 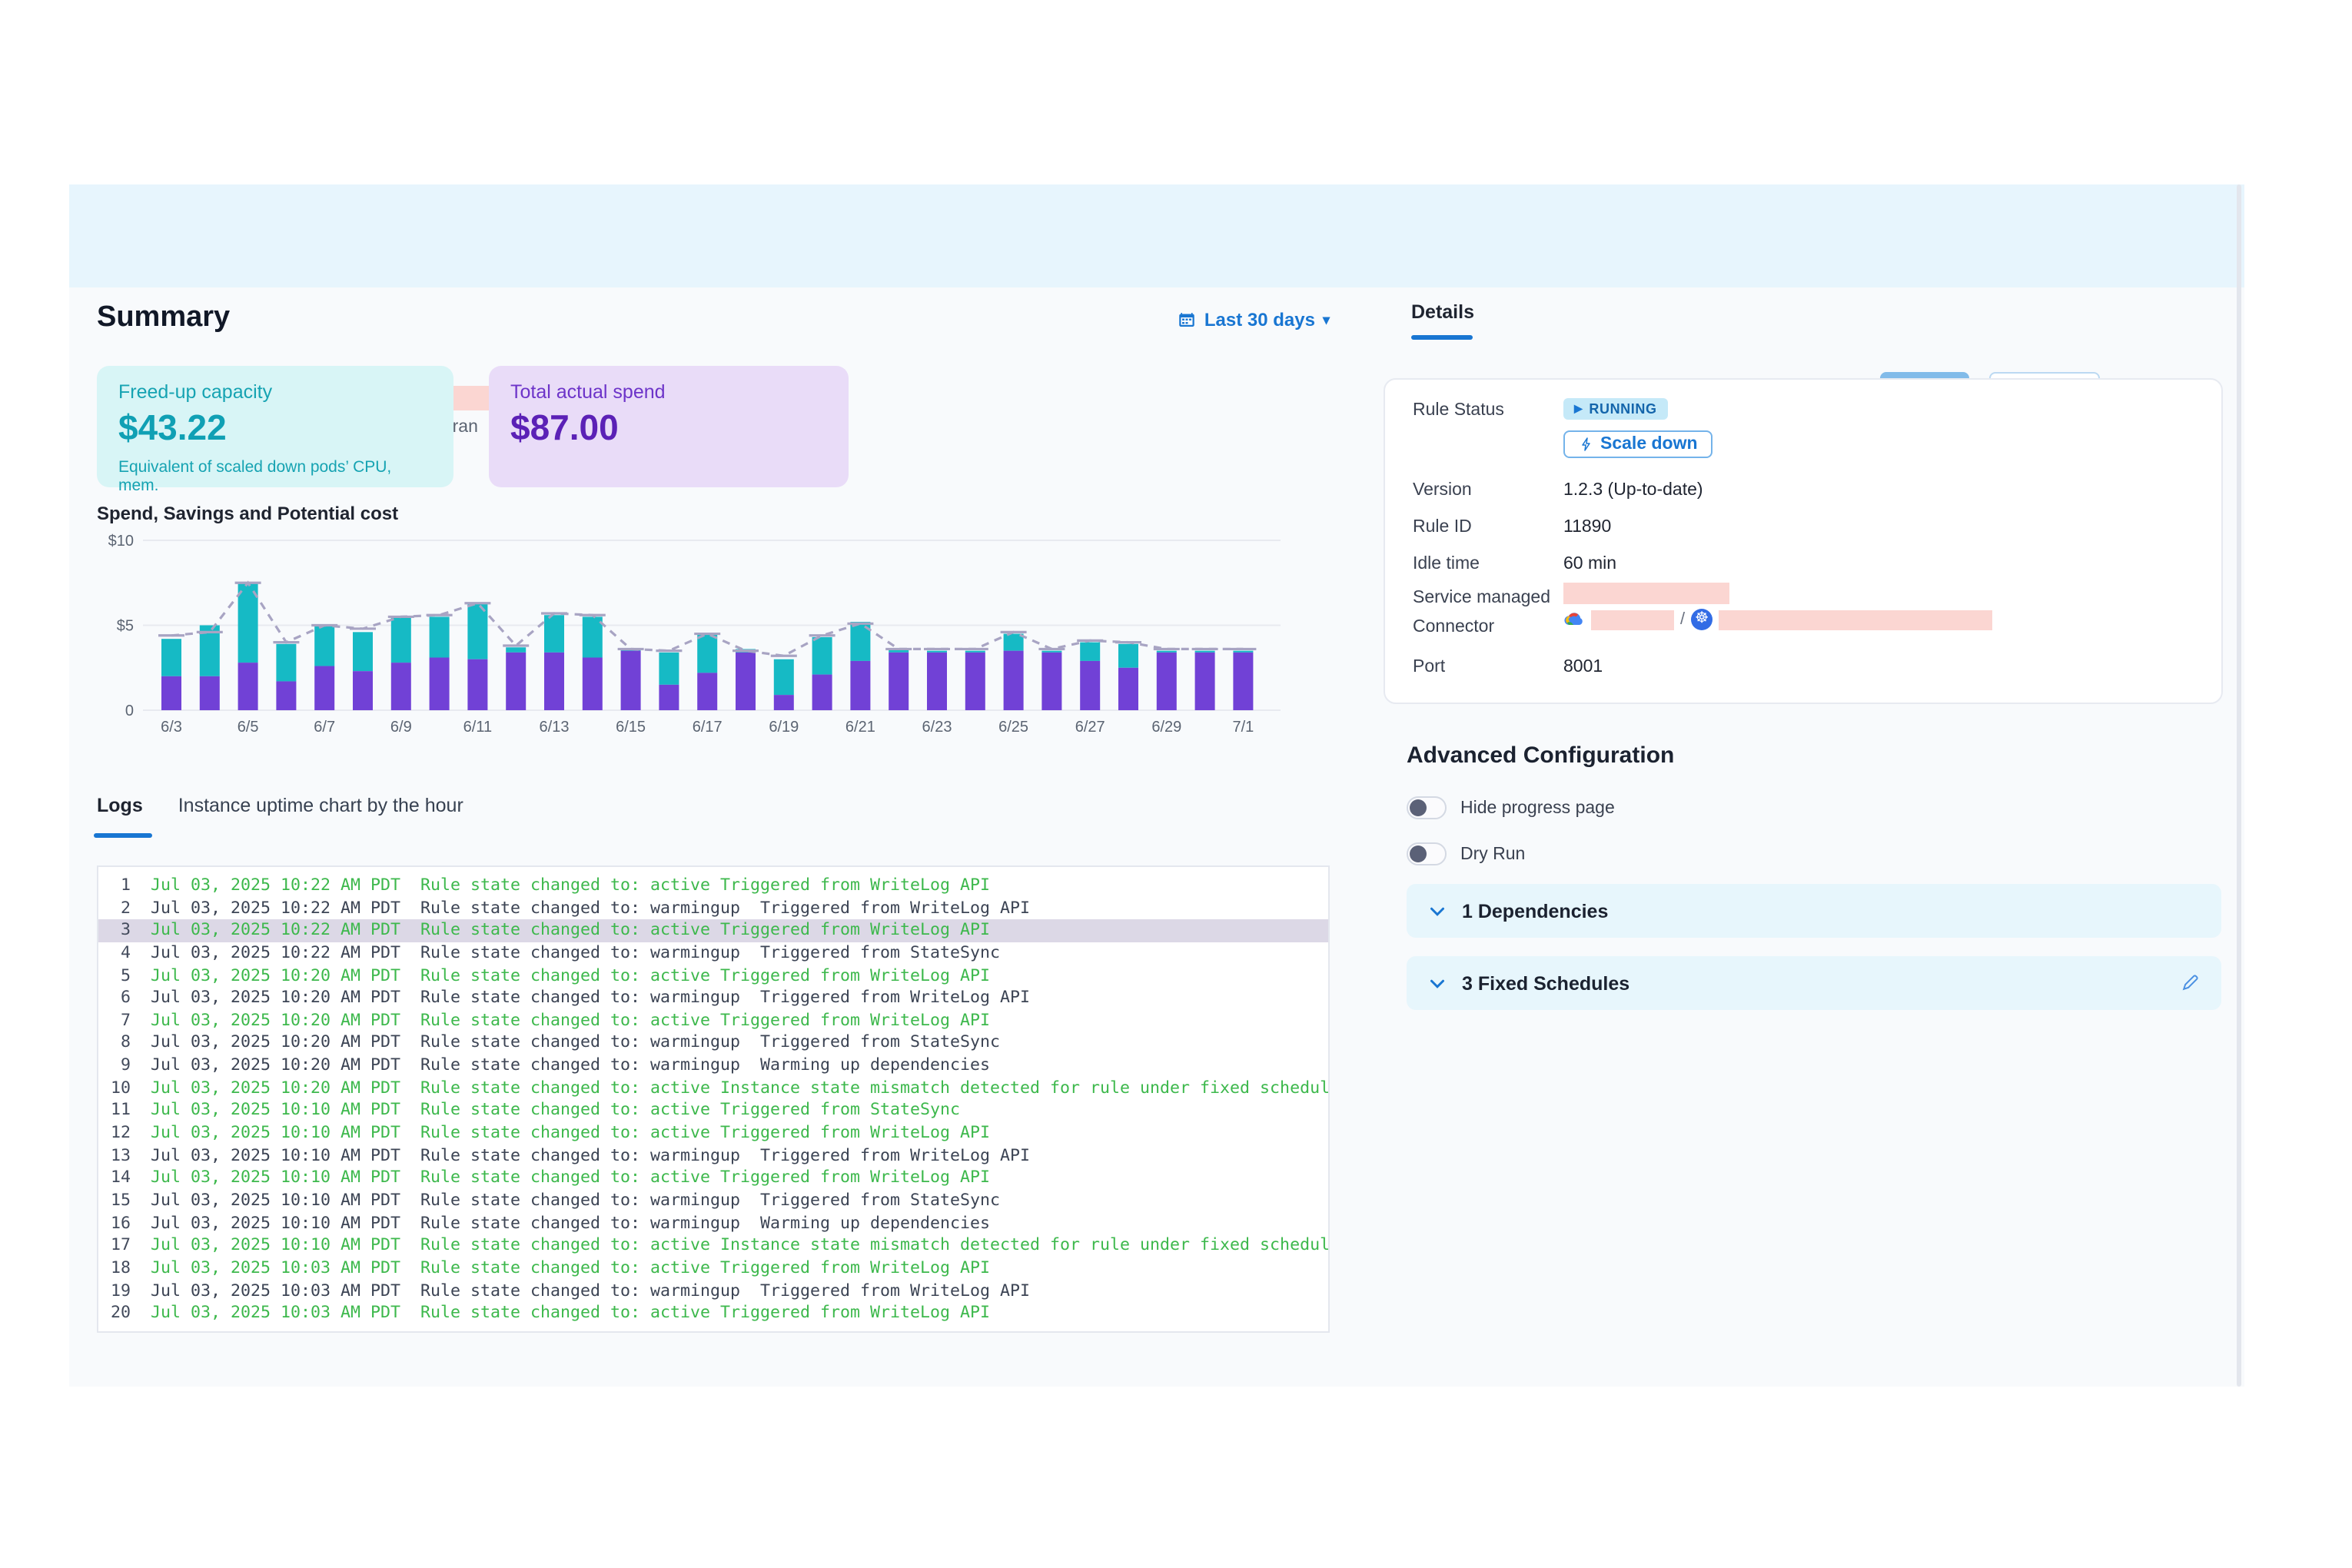 I want to click on log-line-number: 19, so click(x=120, y=1290).